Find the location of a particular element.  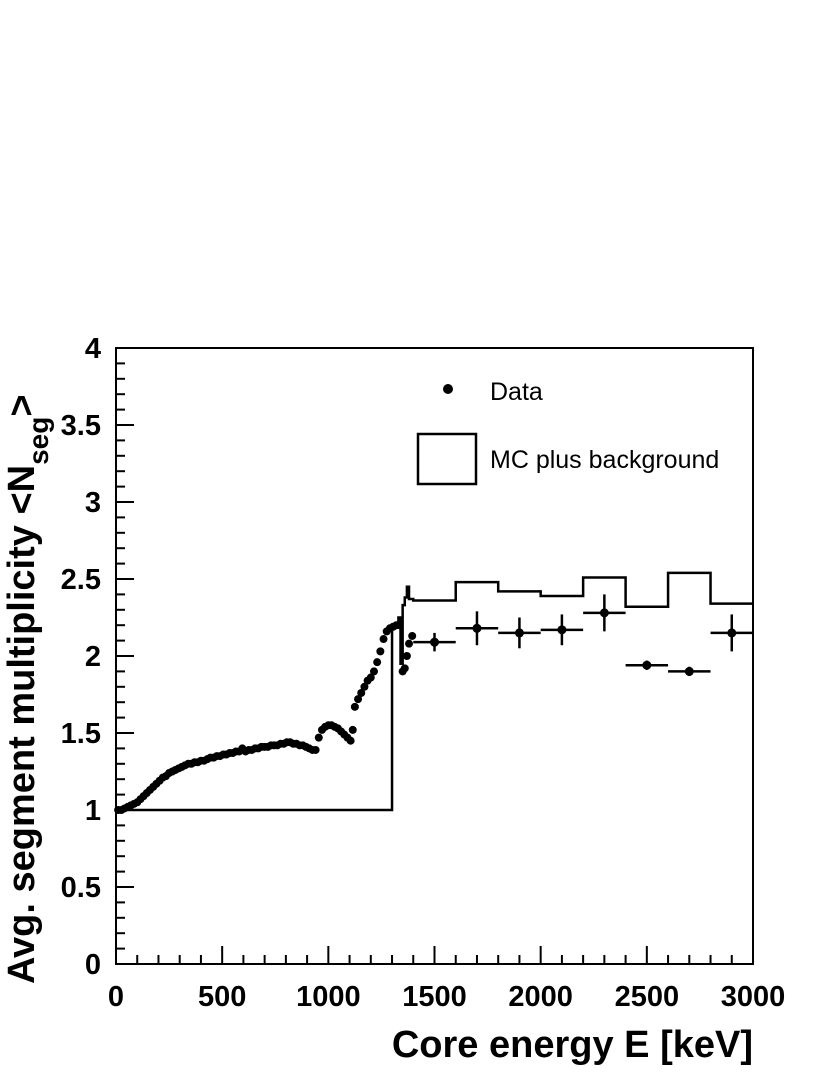

y-tick-label: 1 is located at coordinates (93, 811).